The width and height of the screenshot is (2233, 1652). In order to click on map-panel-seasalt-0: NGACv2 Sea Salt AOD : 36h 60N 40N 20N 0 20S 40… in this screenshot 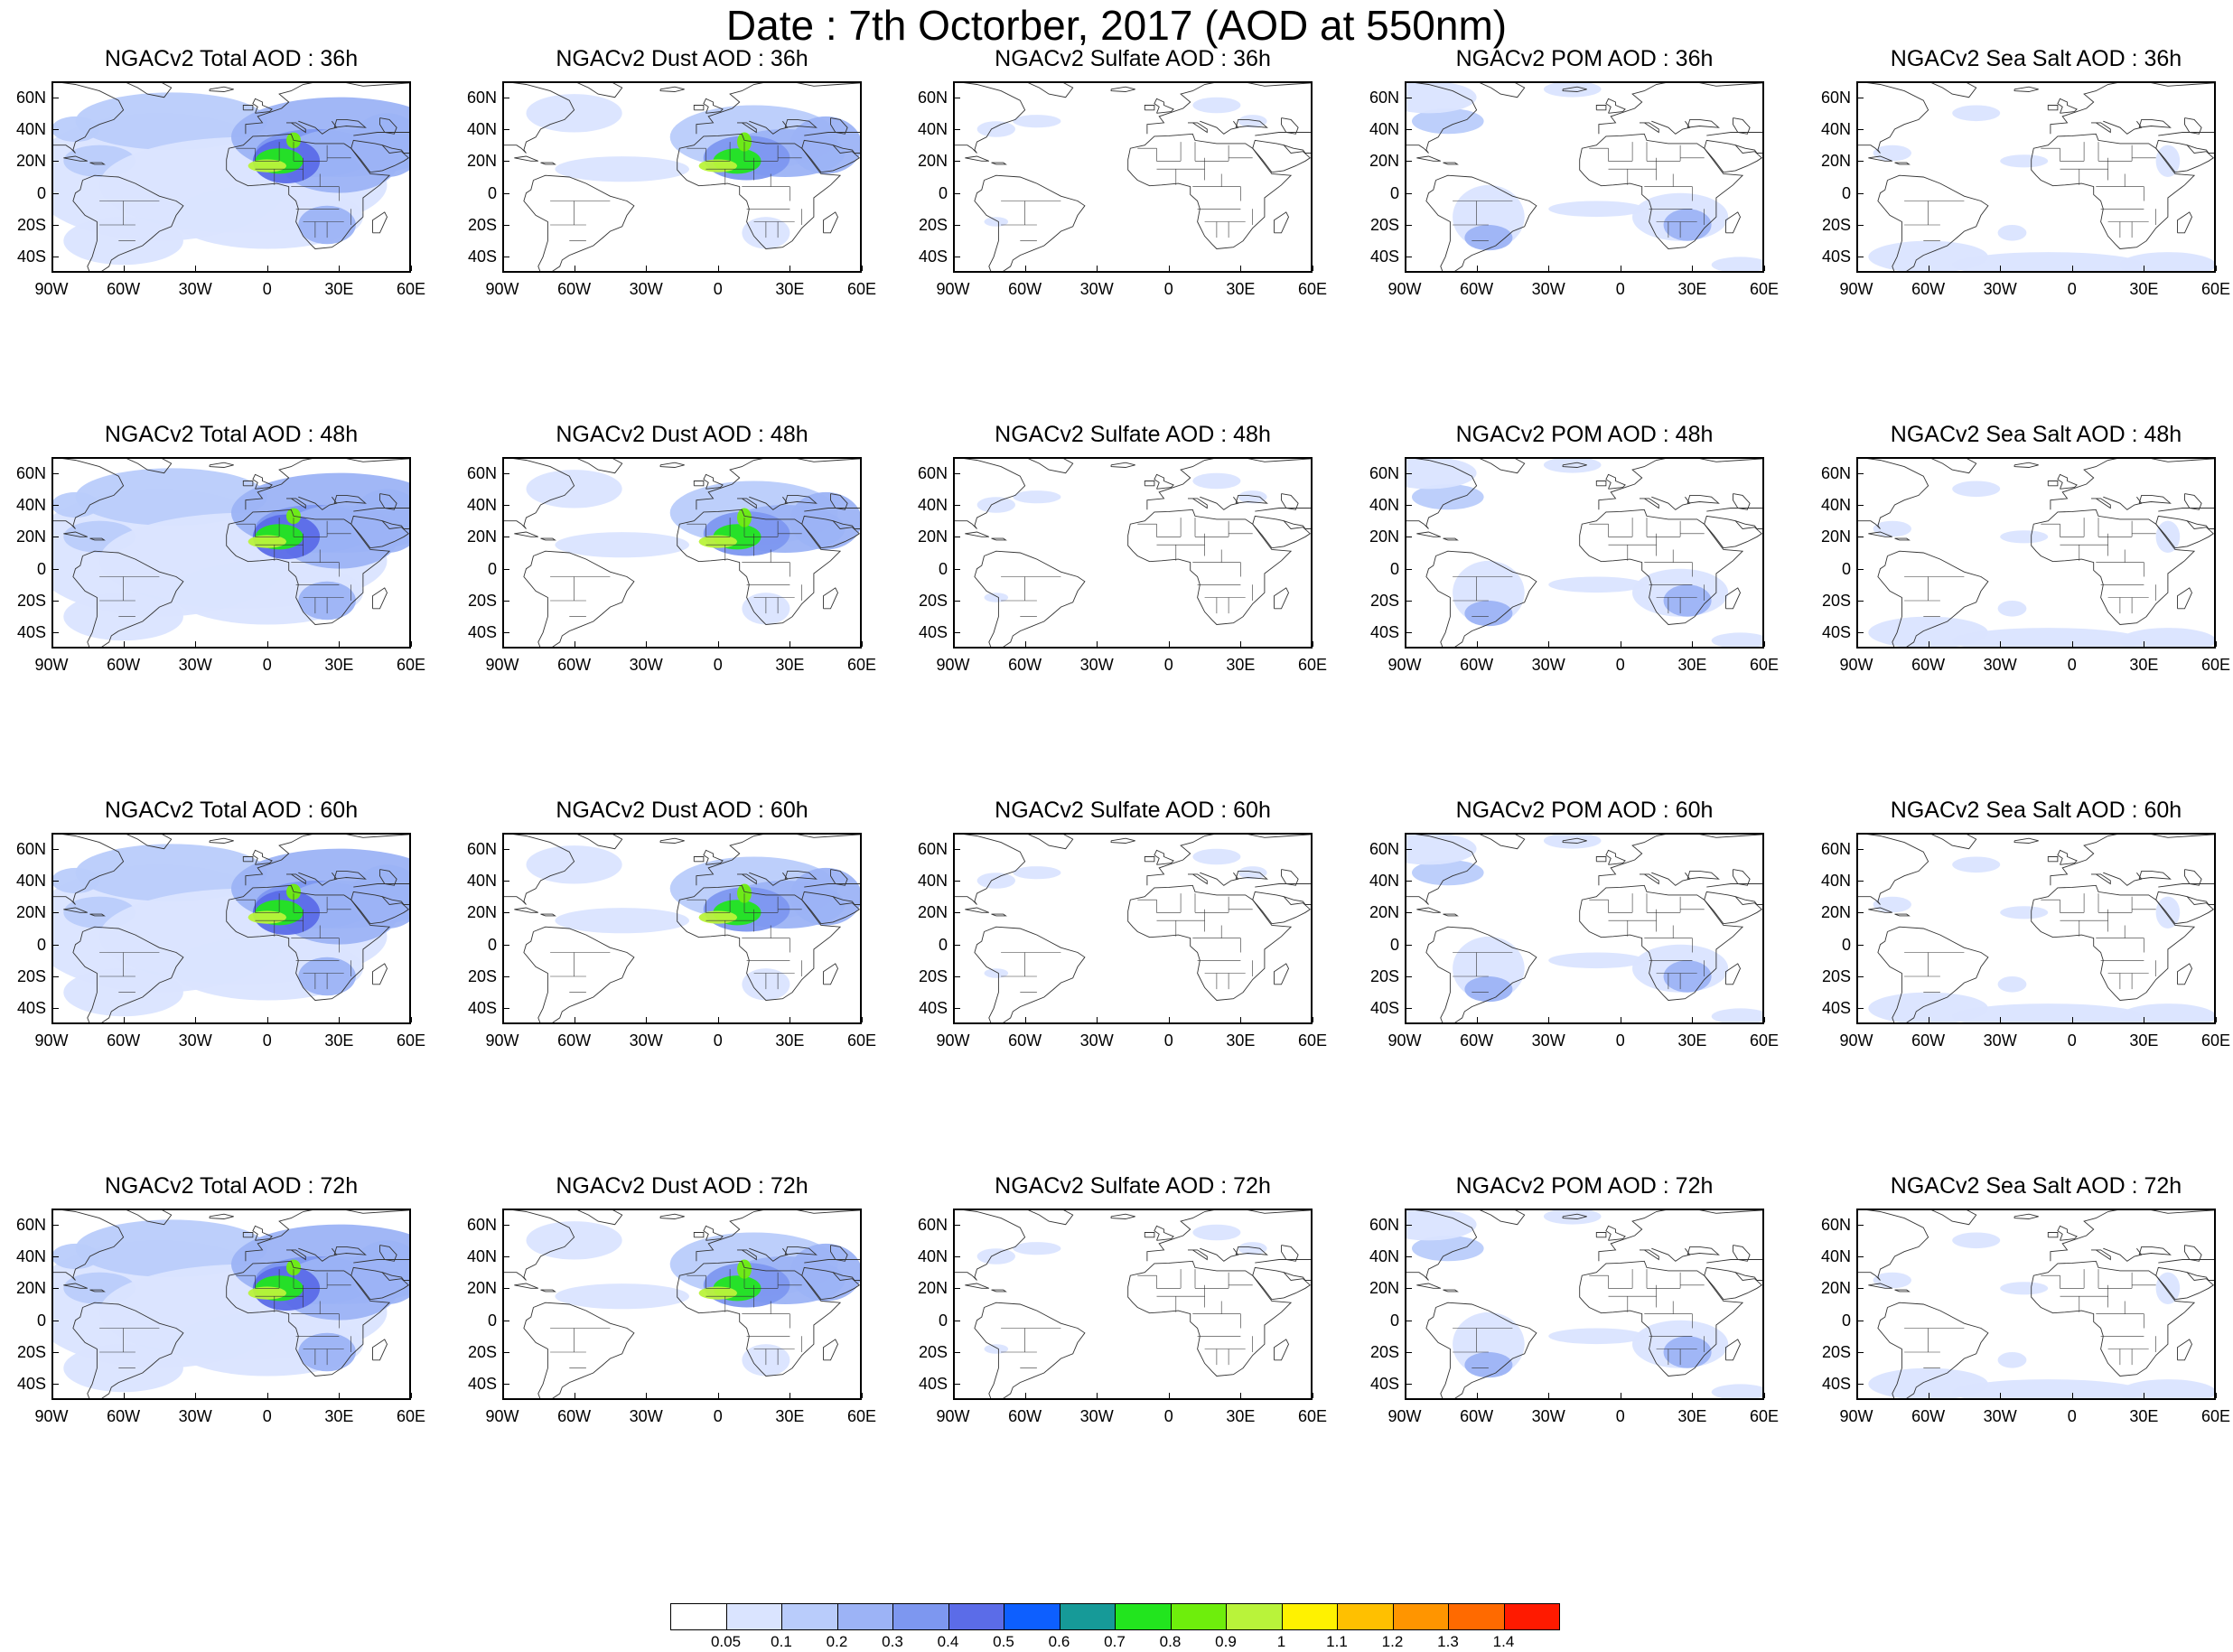, I will do `click(2025, 177)`.